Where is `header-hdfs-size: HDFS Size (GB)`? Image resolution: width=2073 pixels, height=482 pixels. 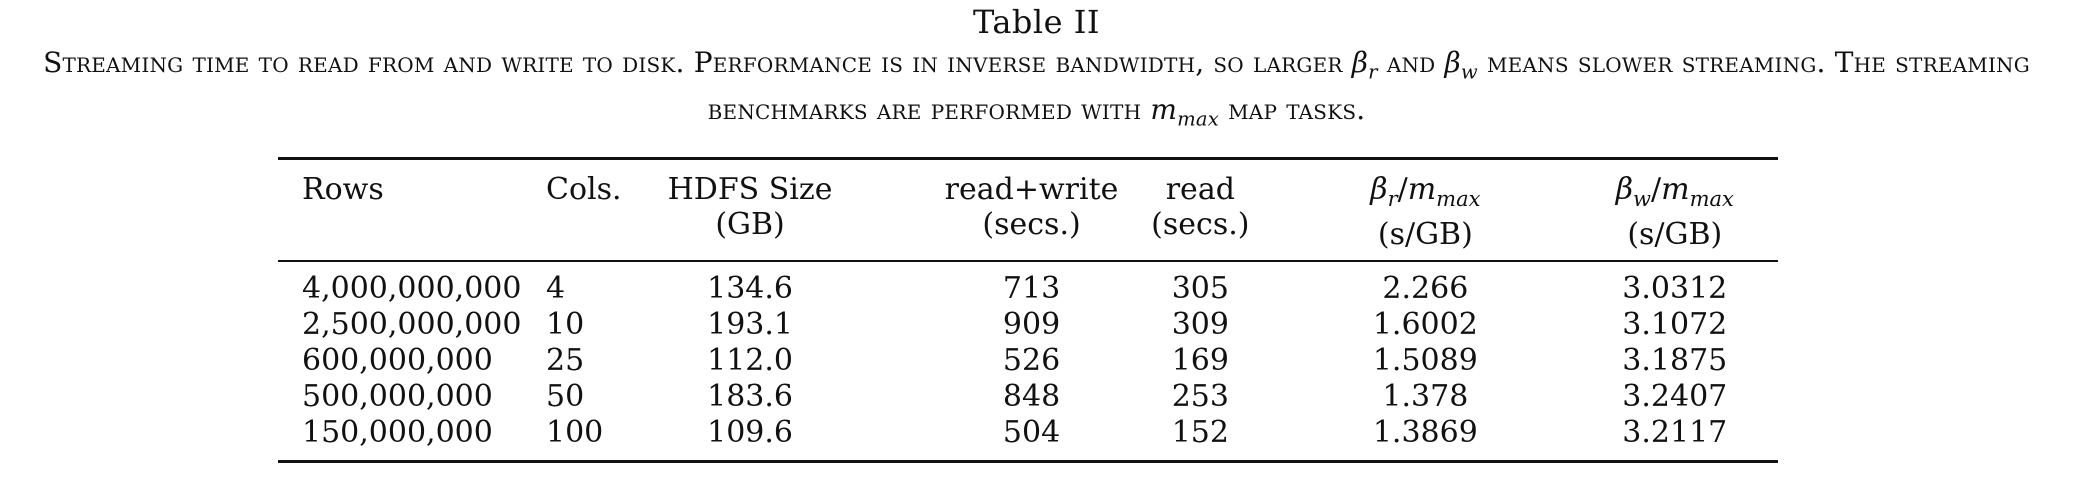
header-hdfs-size: HDFS Size (GB) is located at coordinates (750, 207).